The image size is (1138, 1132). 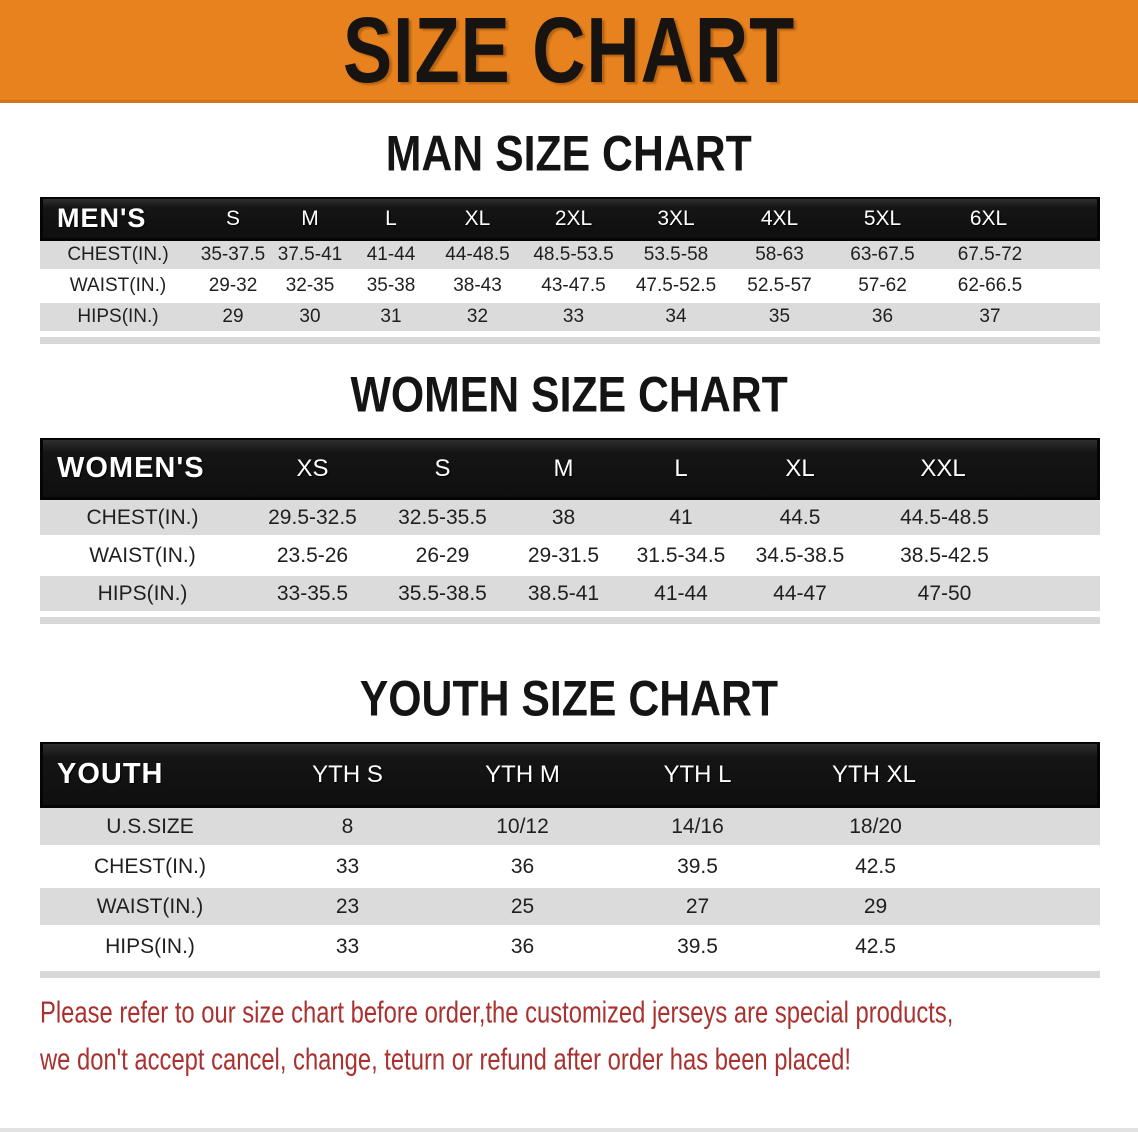 What do you see at coordinates (882, 287) in the screenshot?
I see `size-cell: 57-62` at bounding box center [882, 287].